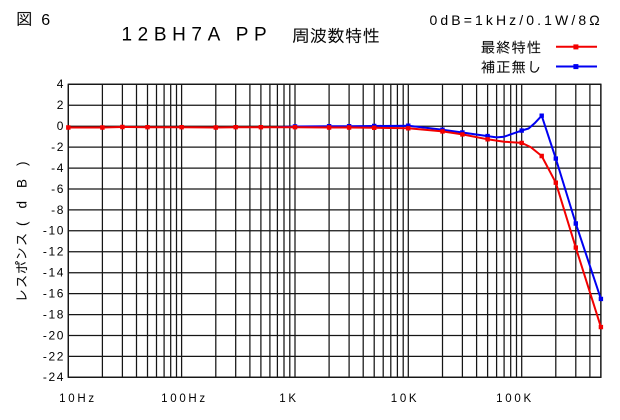  Describe the element at coordinates (54, 231) in the screenshot. I see `svg-text: -10` at that location.